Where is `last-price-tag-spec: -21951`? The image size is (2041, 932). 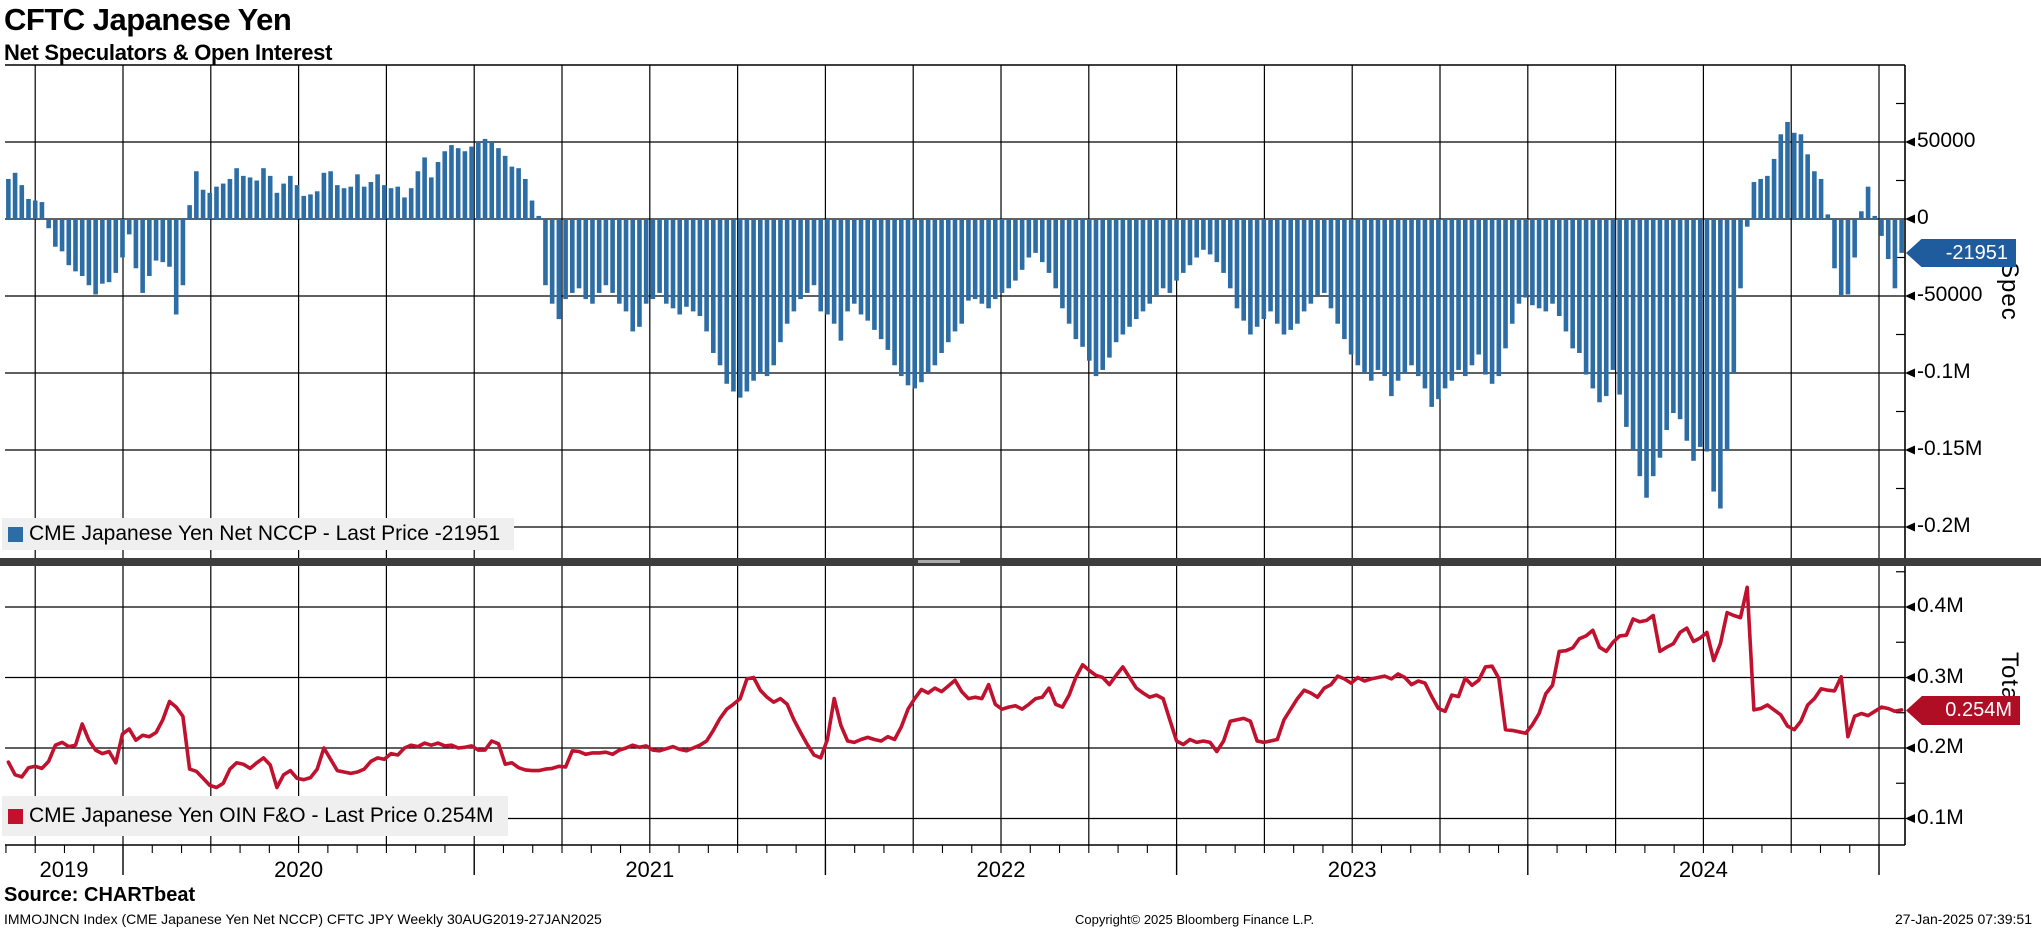
last-price-tag-spec: -21951 is located at coordinates (1961, 253).